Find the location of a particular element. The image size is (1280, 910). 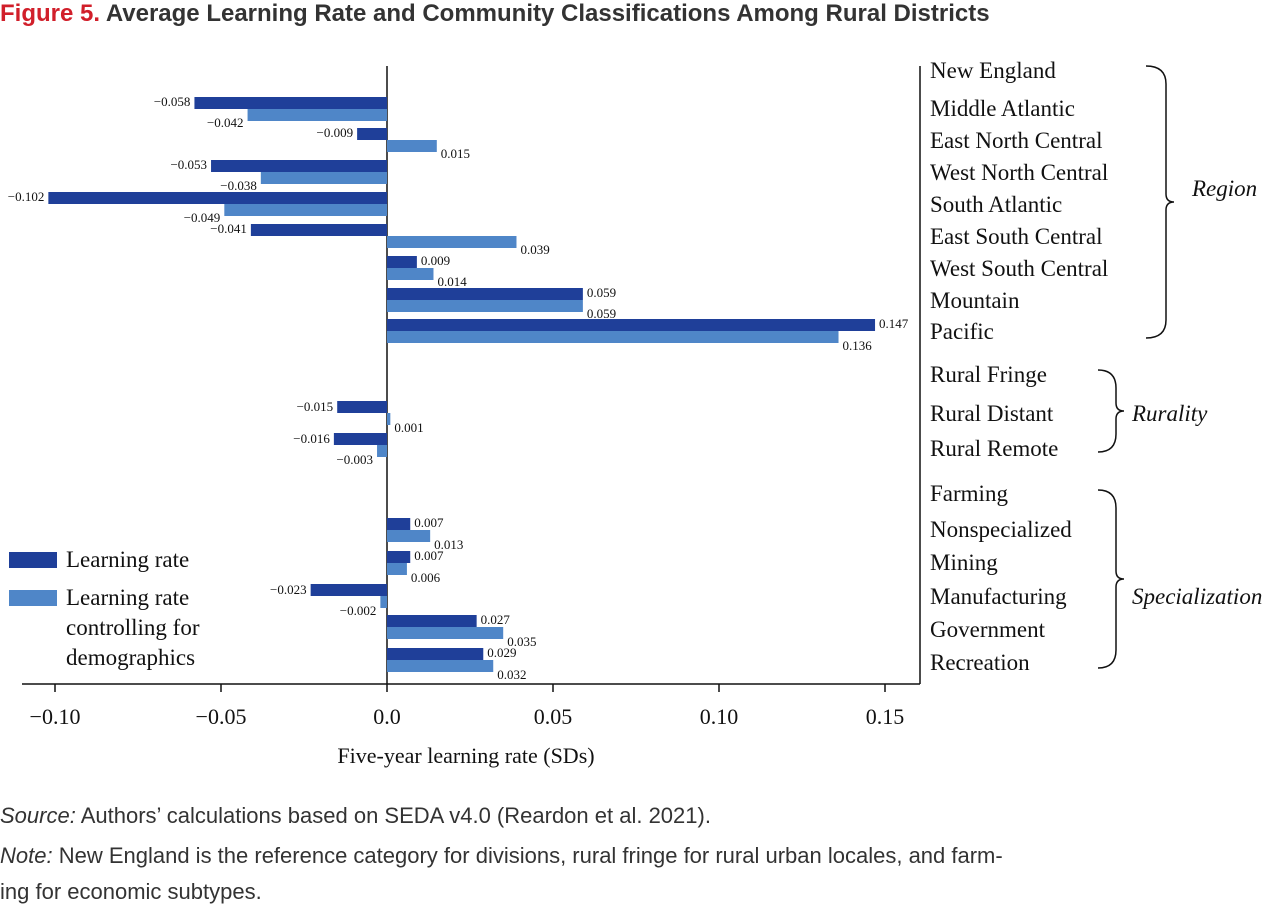

data-label: −0.041 is located at coordinates (228, 228).